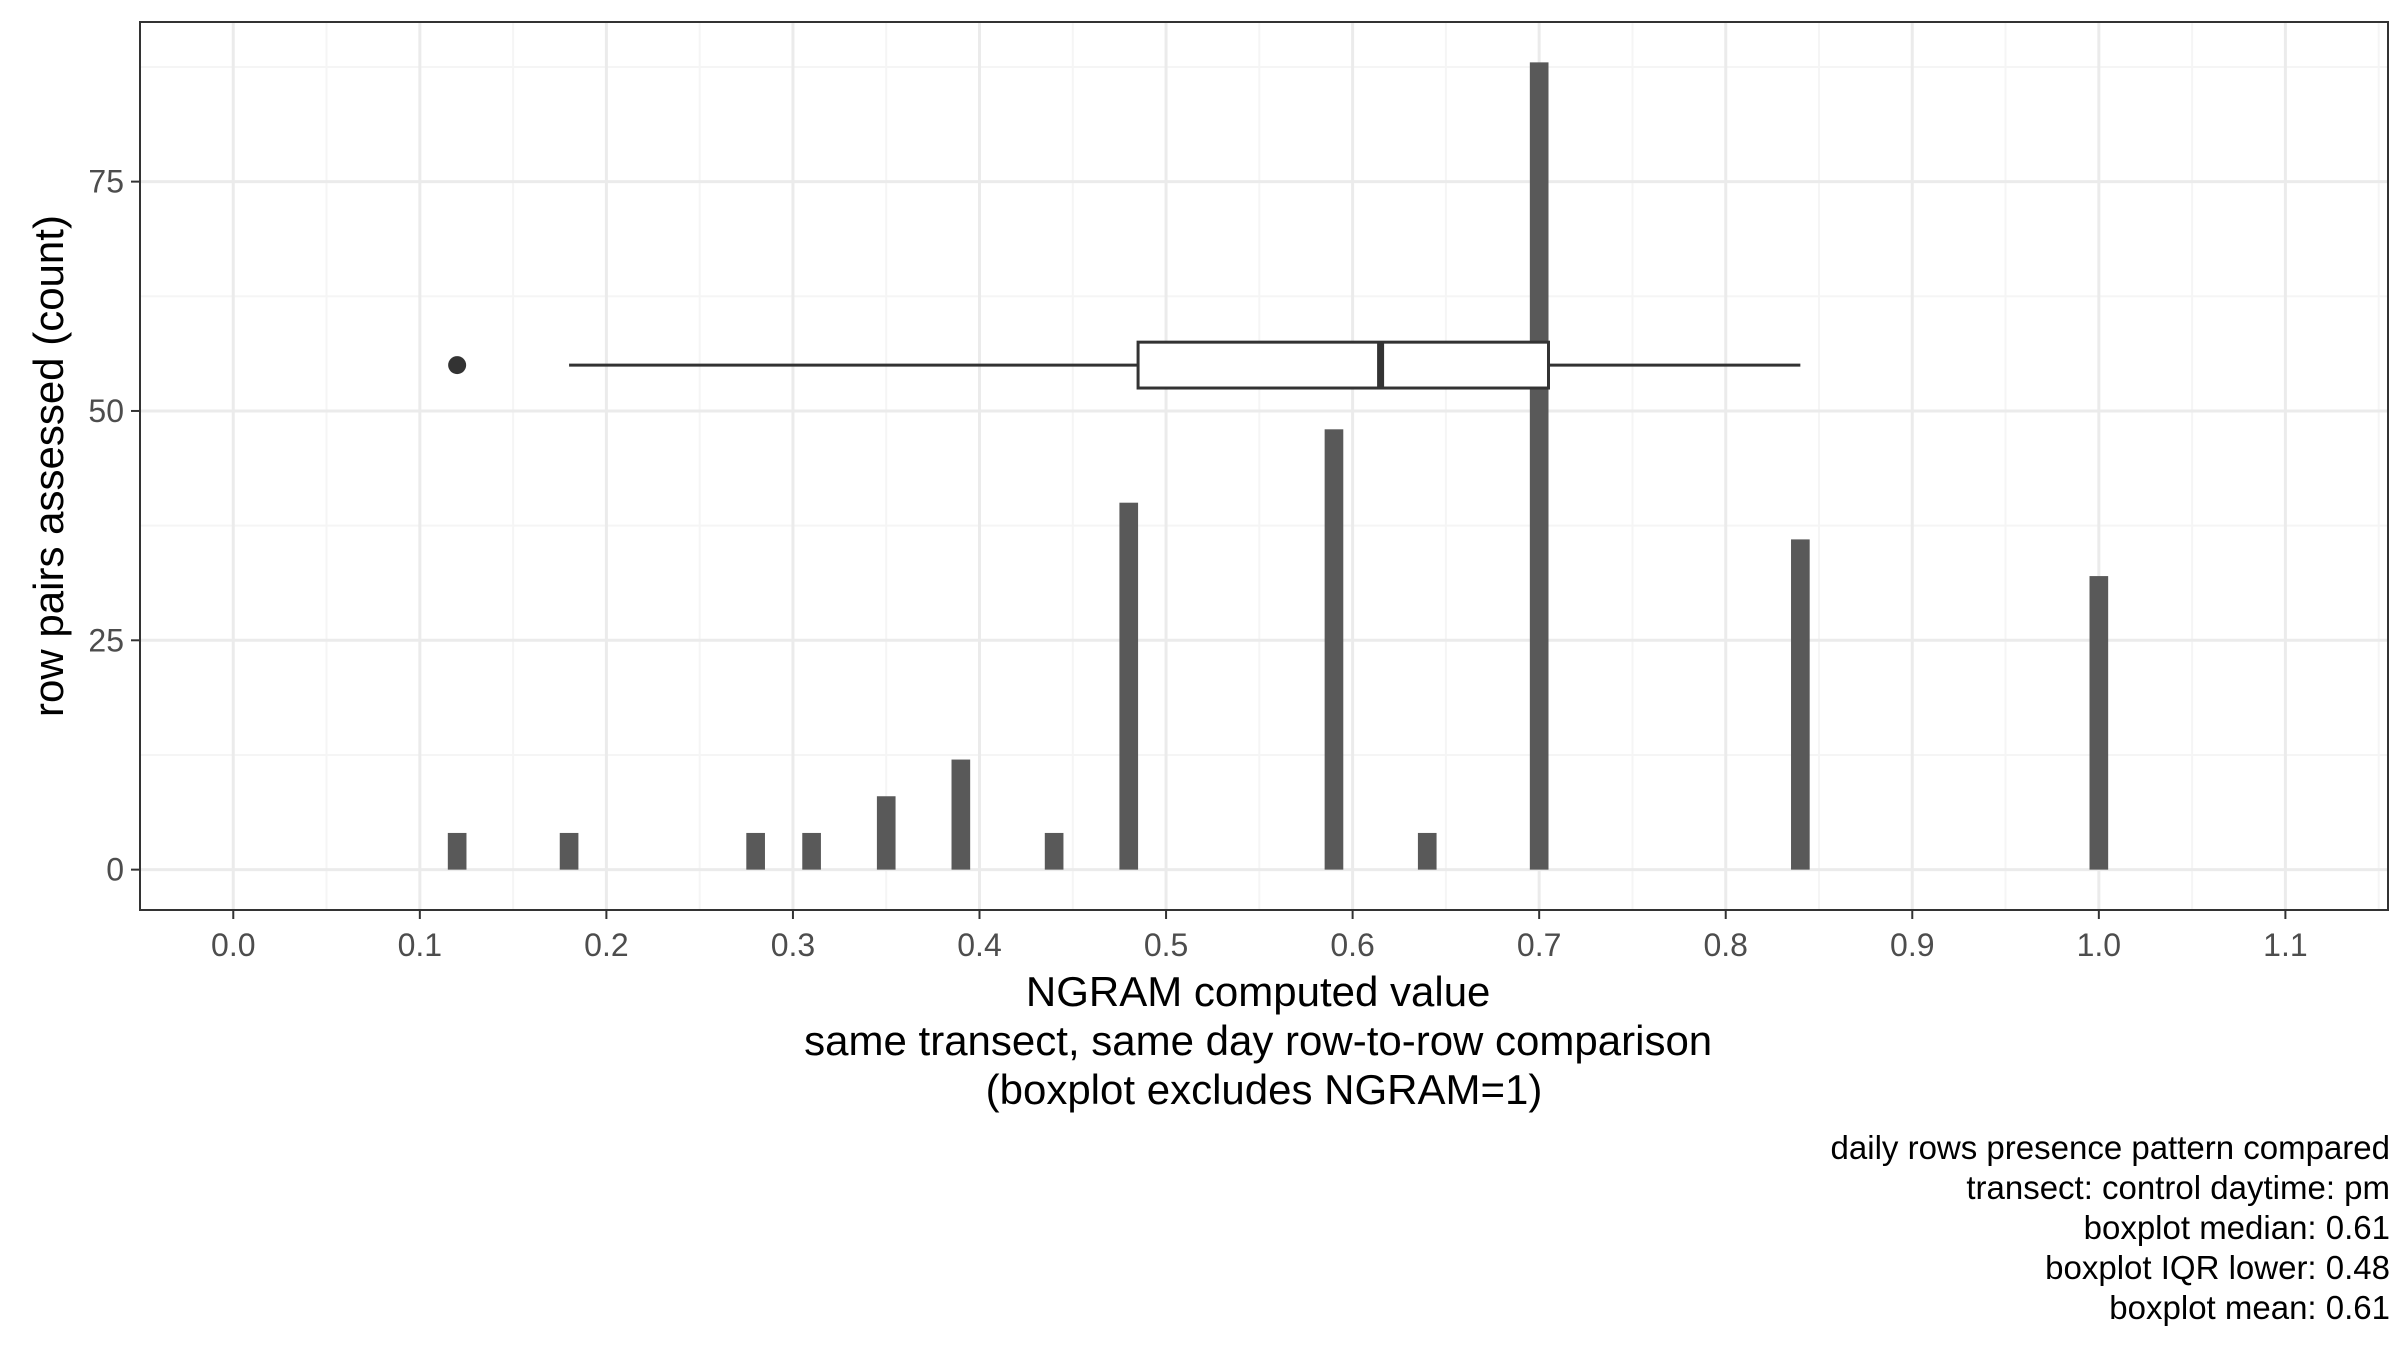 The width and height of the screenshot is (2400, 1351). What do you see at coordinates (106, 640) in the screenshot?
I see `y-tick-label: 25` at bounding box center [106, 640].